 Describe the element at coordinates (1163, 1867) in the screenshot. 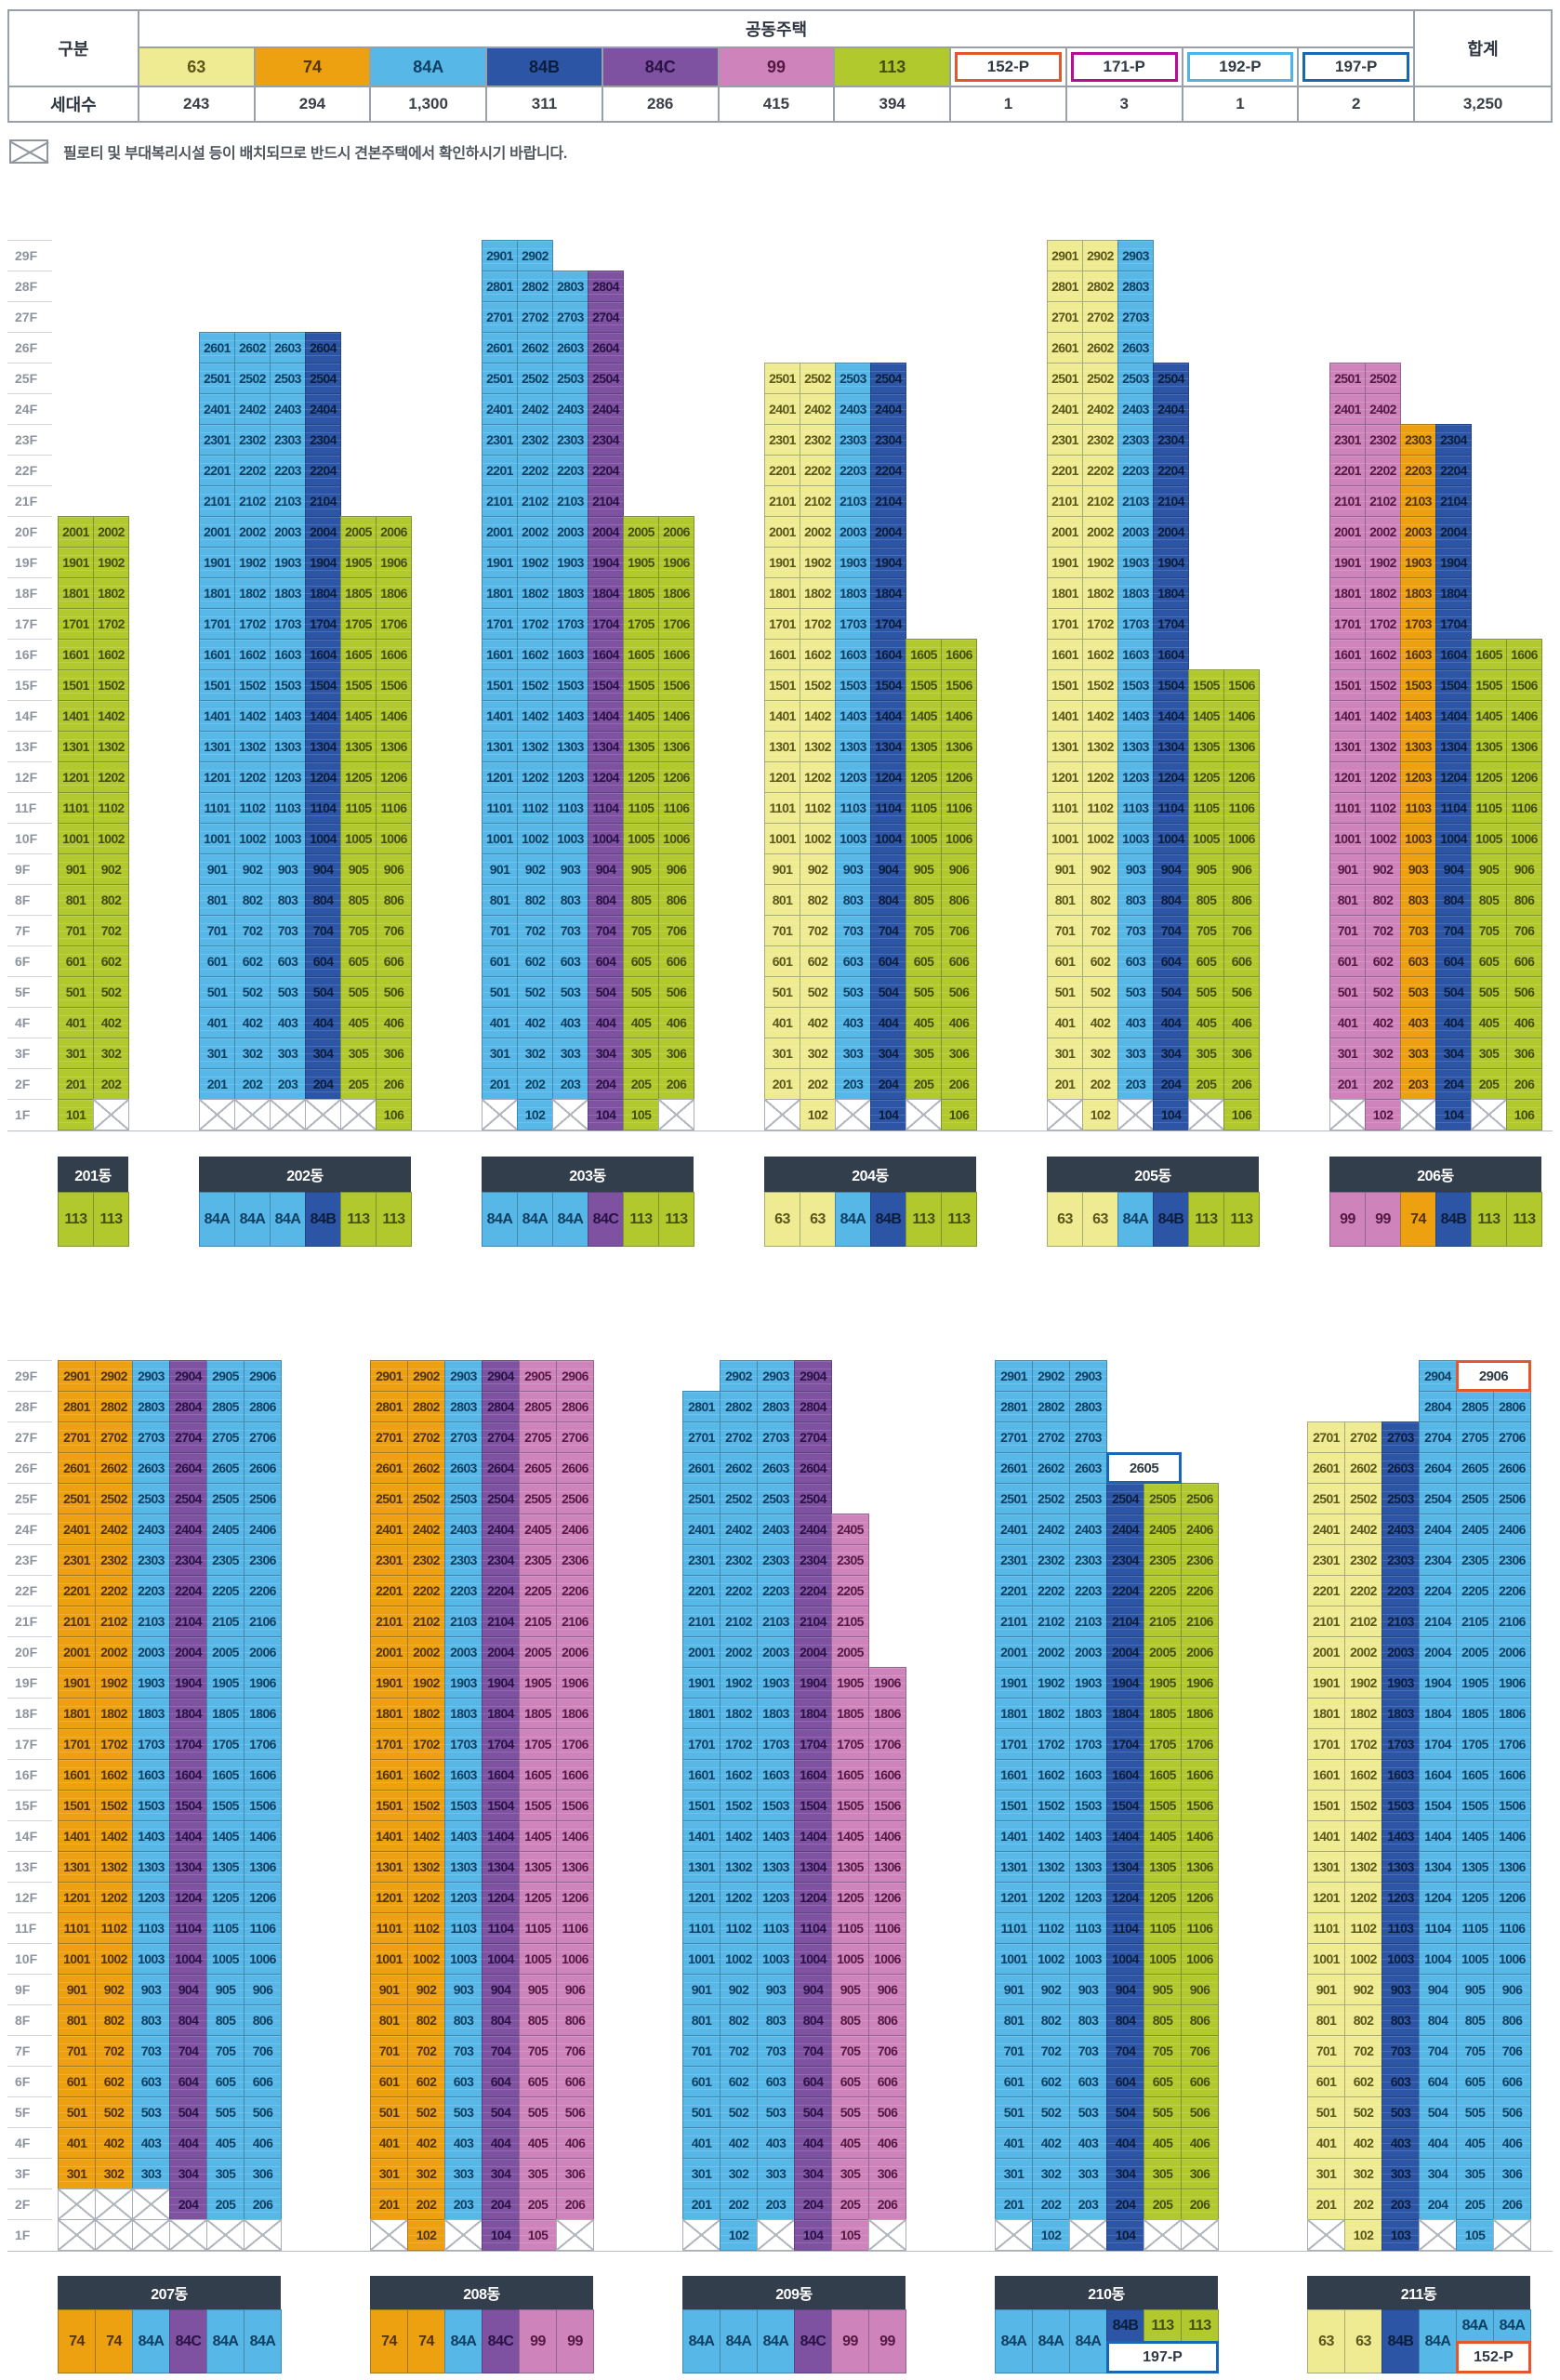

I see `unit-cell: 1305` at that location.